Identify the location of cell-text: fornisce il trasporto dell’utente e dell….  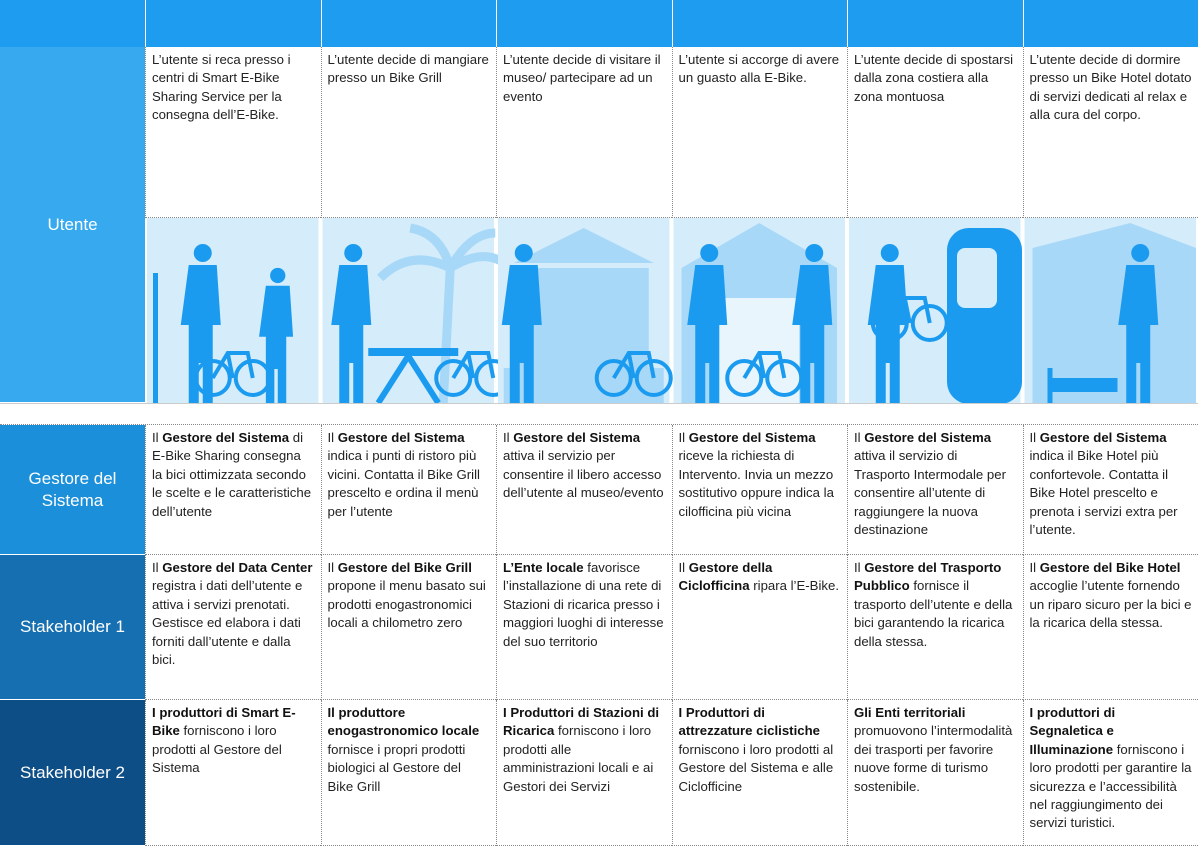
(933, 613).